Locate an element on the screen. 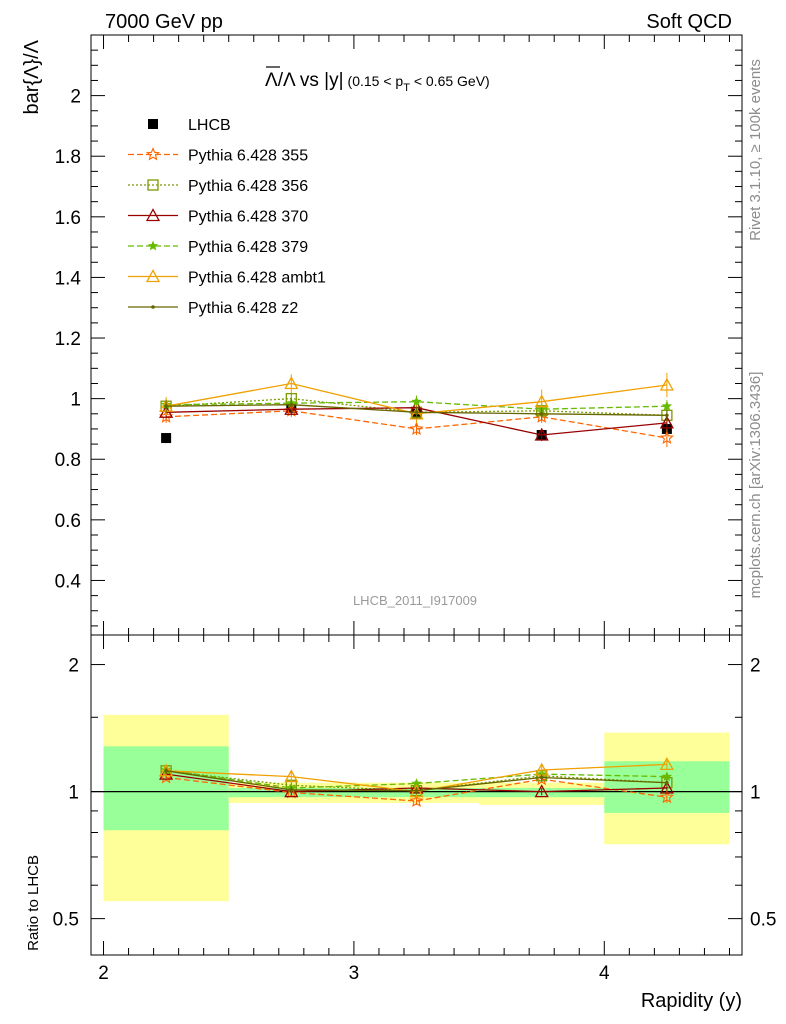 The width and height of the screenshot is (786, 1024). legend-entry: Pythia 6.428 356 is located at coordinates (218, 186).